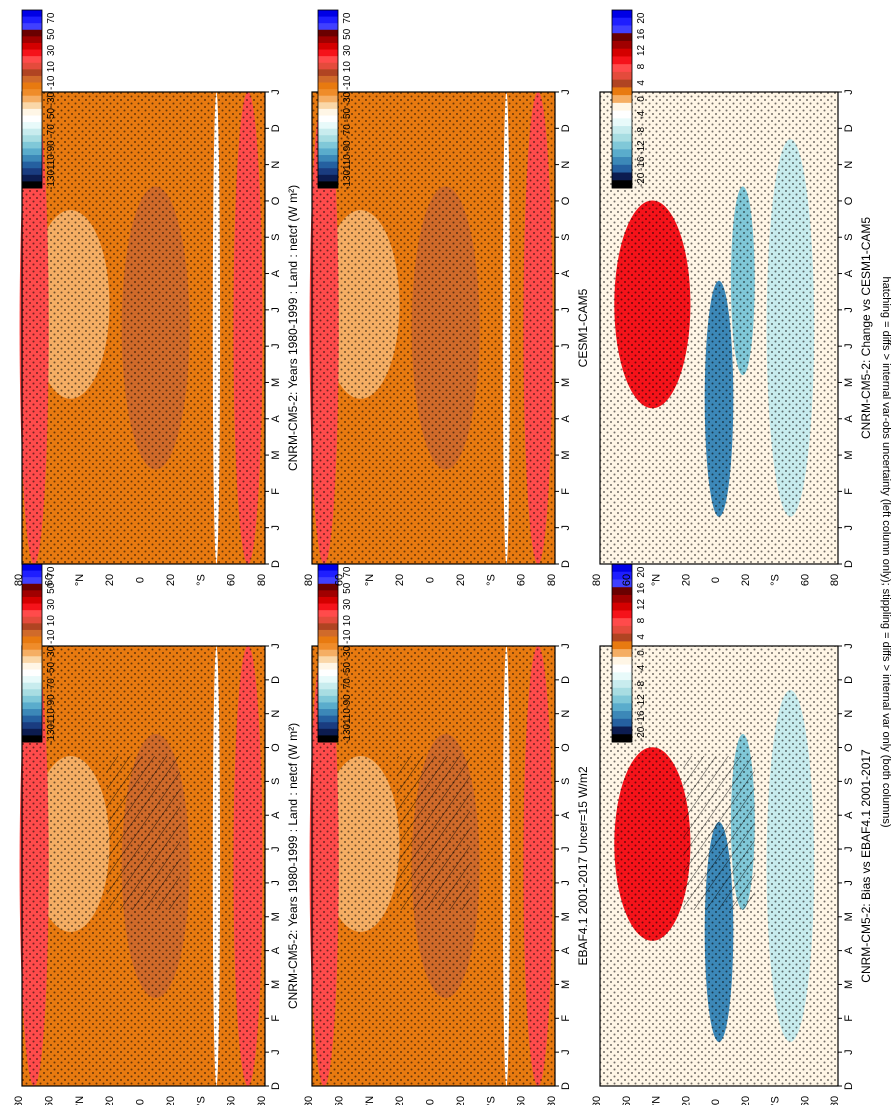  Describe the element at coordinates (641, 50) in the screenshot. I see `colorbar-label: 12` at that location.